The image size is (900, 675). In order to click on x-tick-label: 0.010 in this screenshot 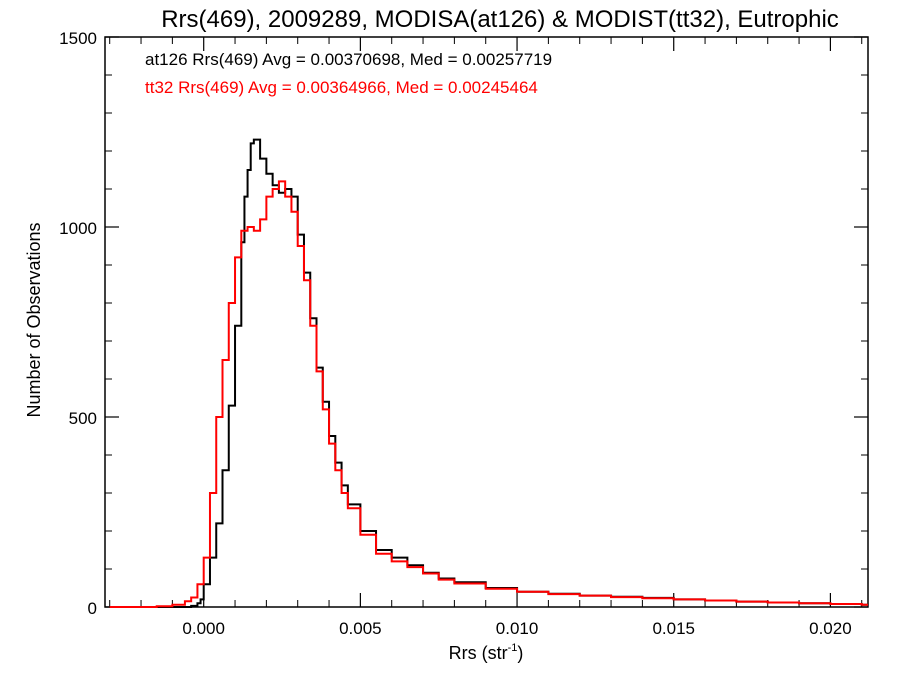, I will do `click(517, 628)`.